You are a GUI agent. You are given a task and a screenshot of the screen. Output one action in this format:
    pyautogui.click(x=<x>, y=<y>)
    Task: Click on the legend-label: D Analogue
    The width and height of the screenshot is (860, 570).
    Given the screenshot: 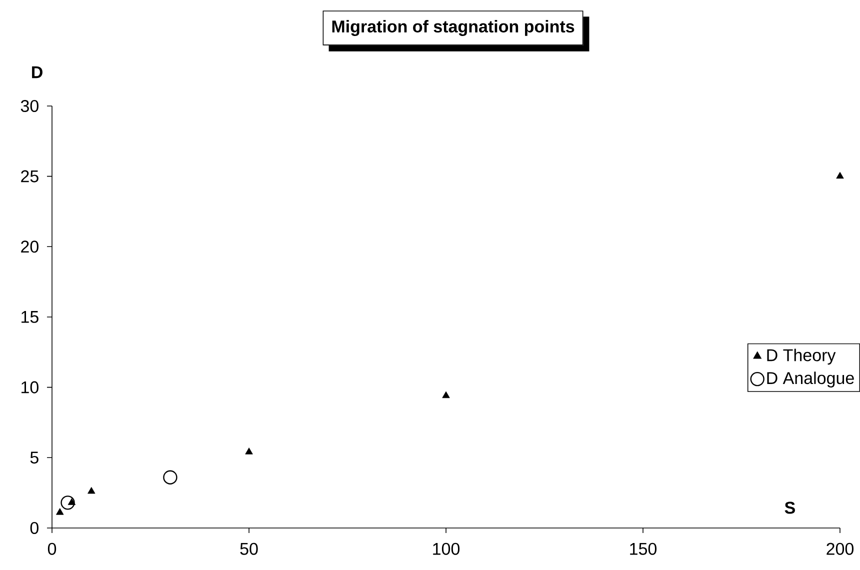 What is the action you would take?
    pyautogui.click(x=810, y=380)
    